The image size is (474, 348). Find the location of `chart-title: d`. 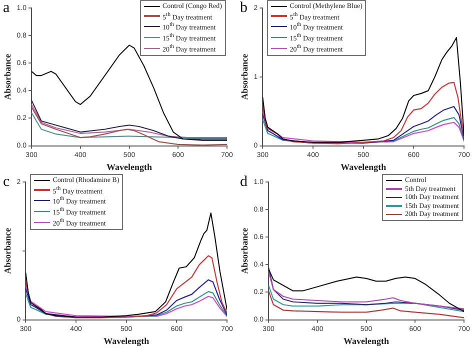

chart-title: d is located at coordinates (244, 182).